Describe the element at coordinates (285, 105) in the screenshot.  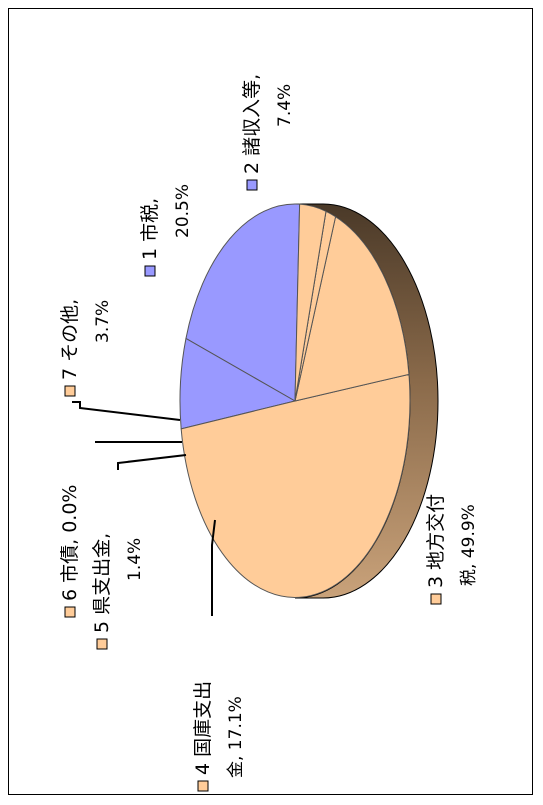
I see `data-value-2: 7.4%` at that location.